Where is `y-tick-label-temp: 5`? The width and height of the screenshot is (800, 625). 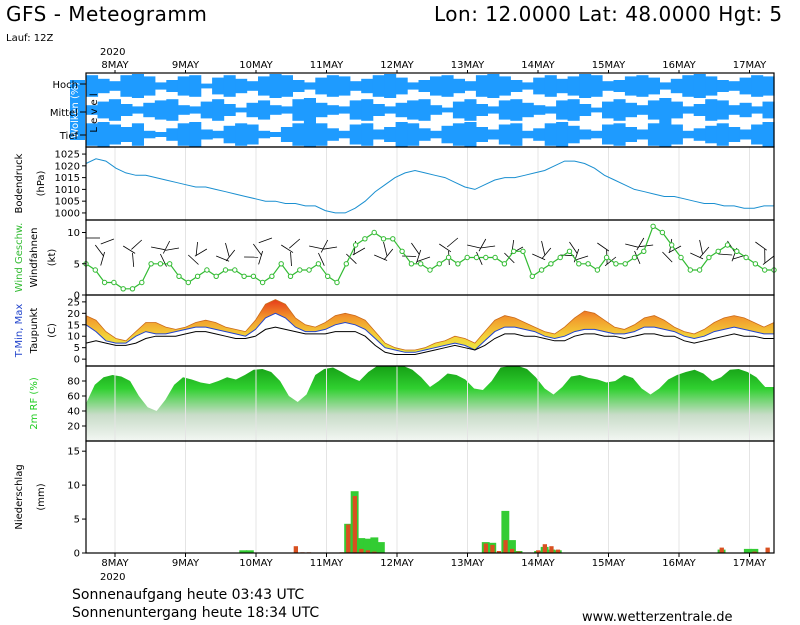
y-tick-label-temp: 5 is located at coordinates (77, 348).